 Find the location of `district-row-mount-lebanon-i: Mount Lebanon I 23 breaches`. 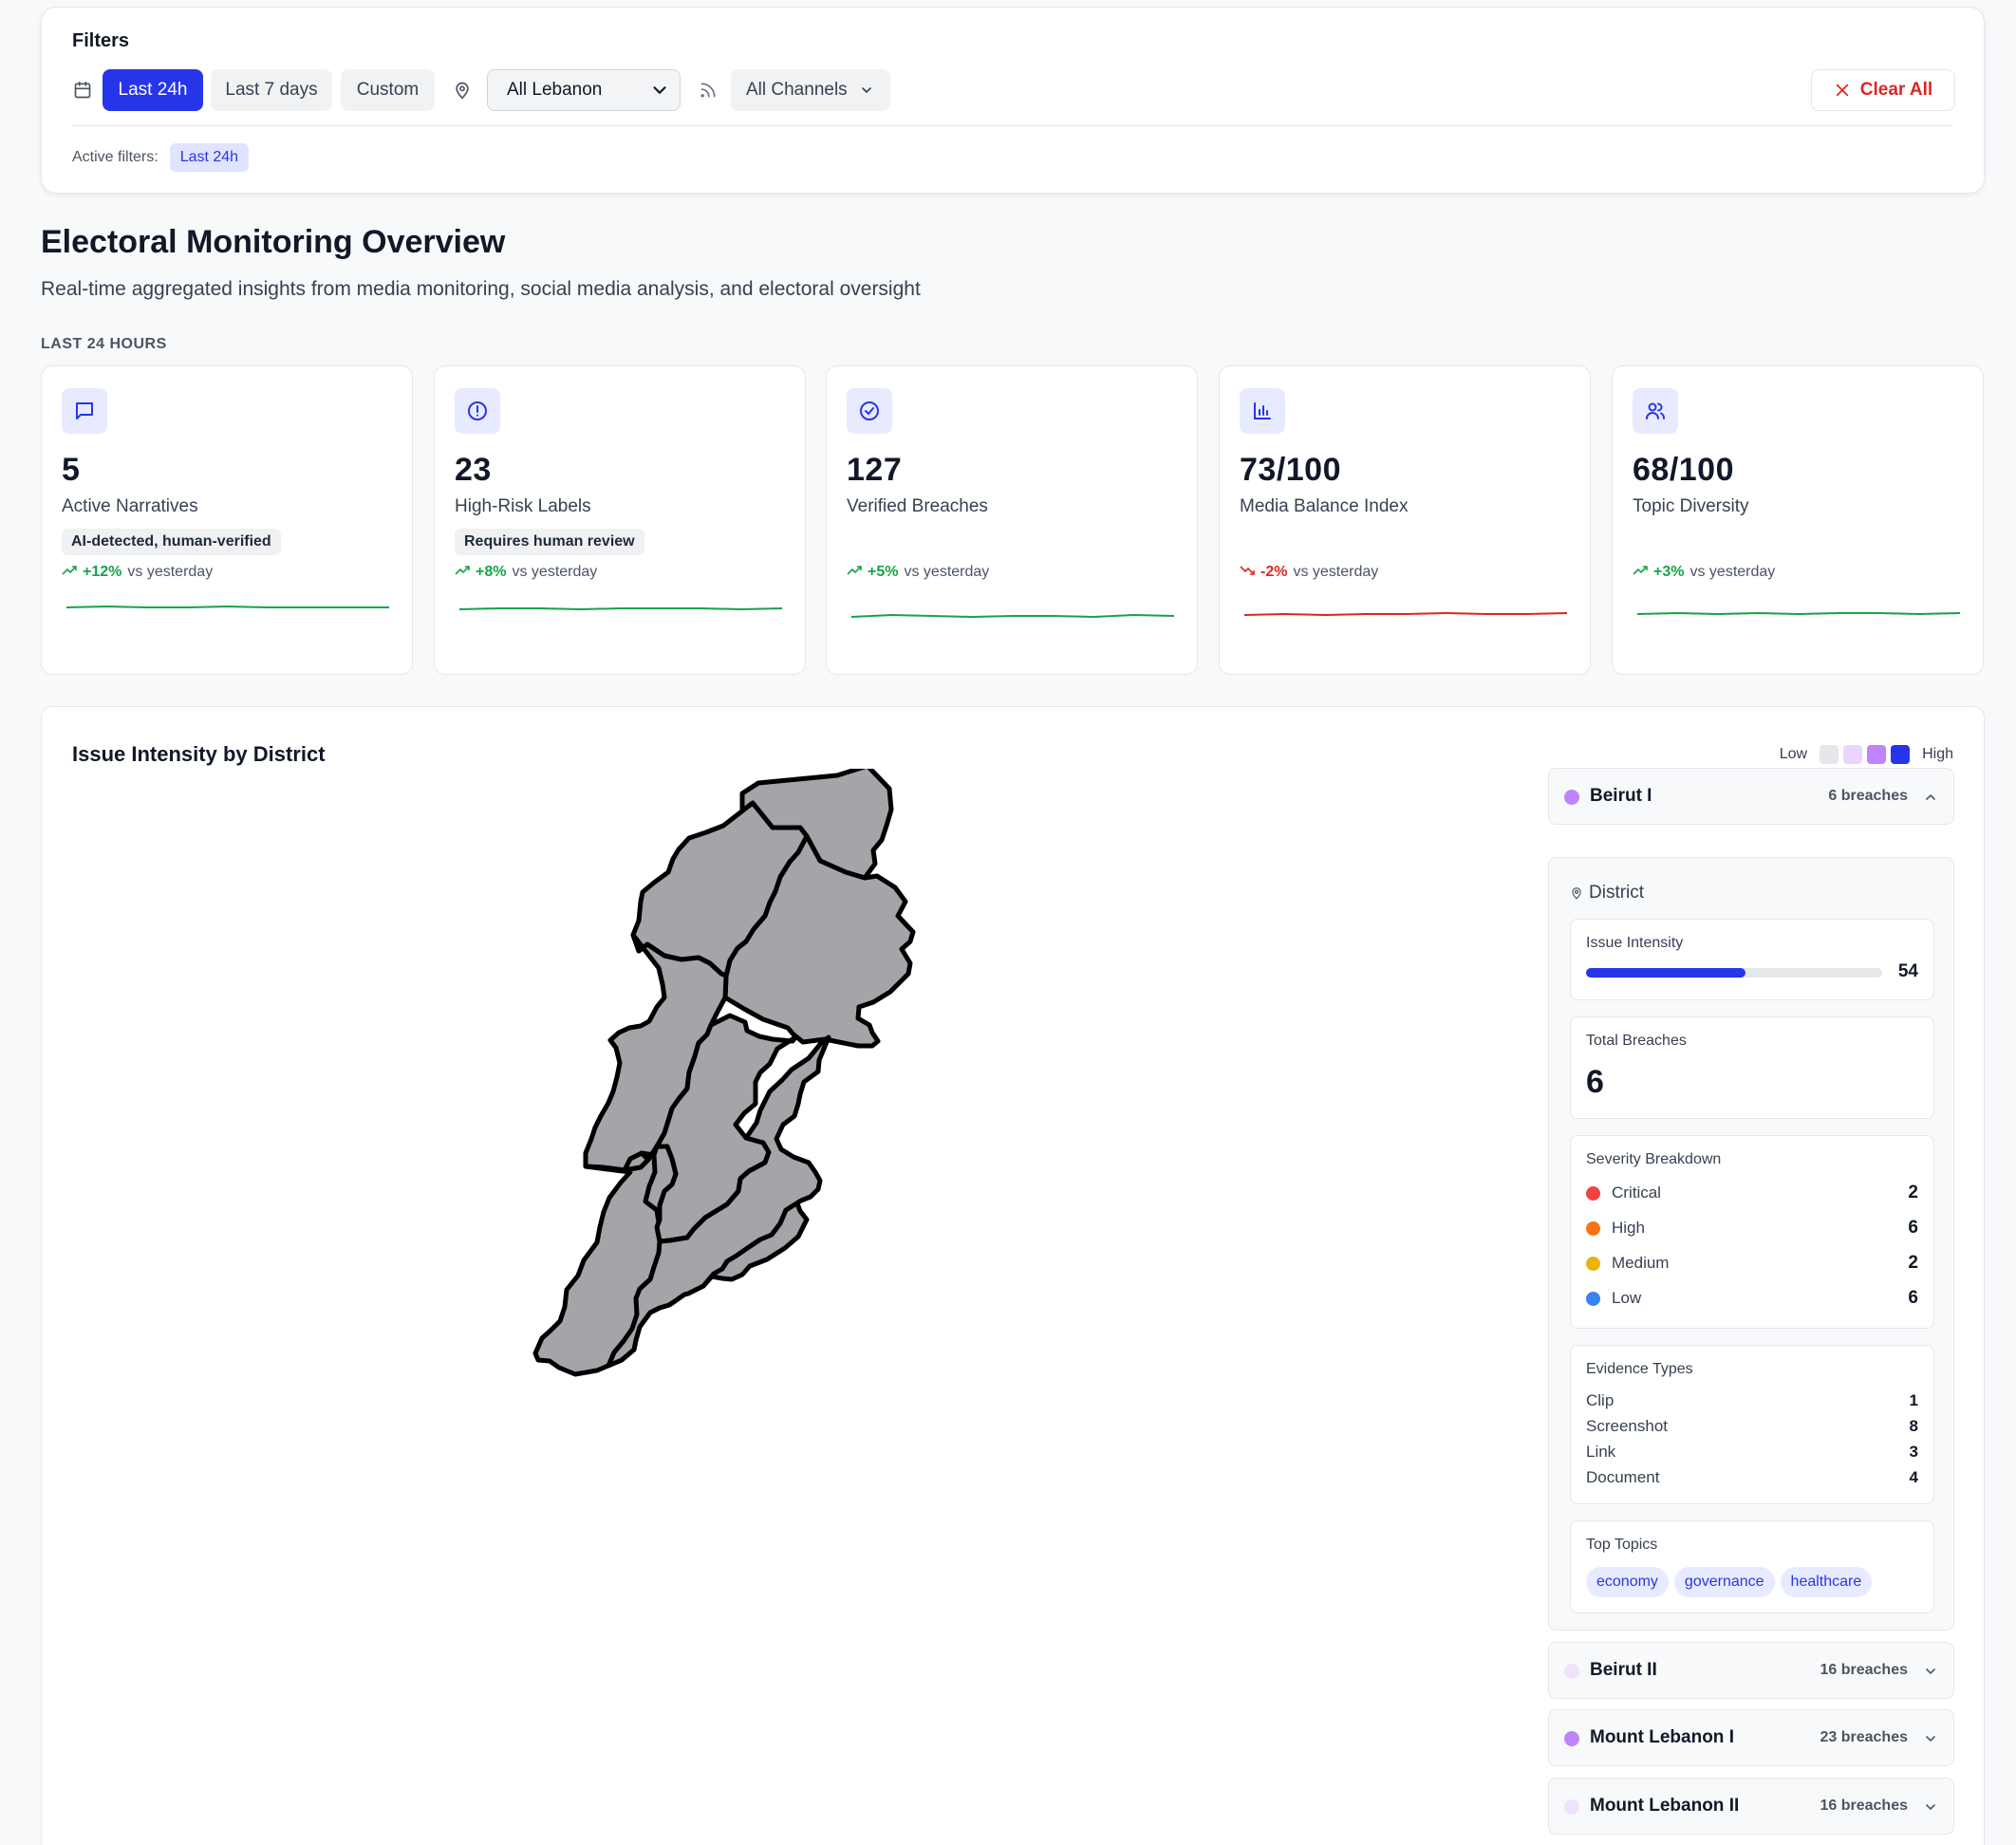

district-row-mount-lebanon-i: Mount Lebanon I 23 breaches is located at coordinates (1751, 1737).